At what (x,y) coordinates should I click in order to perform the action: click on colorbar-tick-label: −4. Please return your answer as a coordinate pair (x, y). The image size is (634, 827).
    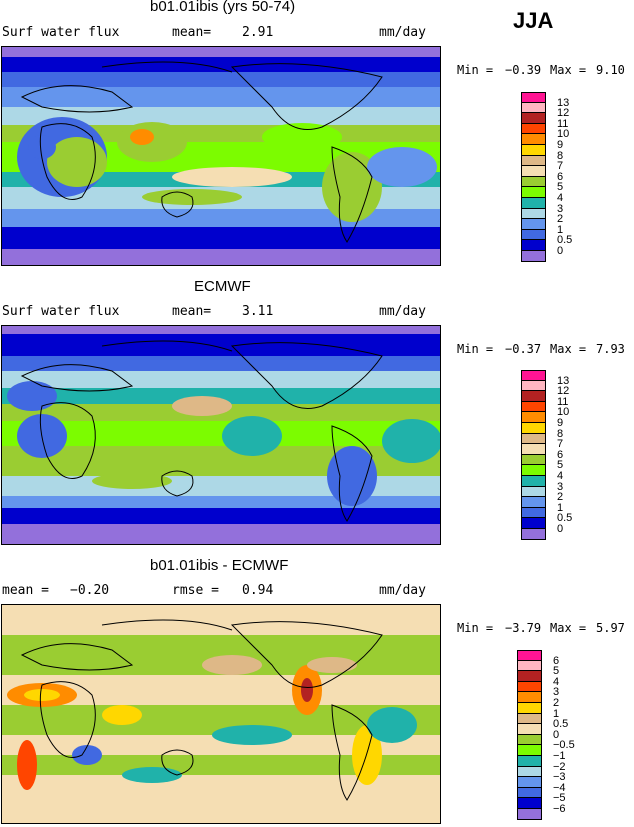
    Looking at the image, I should click on (559, 787).